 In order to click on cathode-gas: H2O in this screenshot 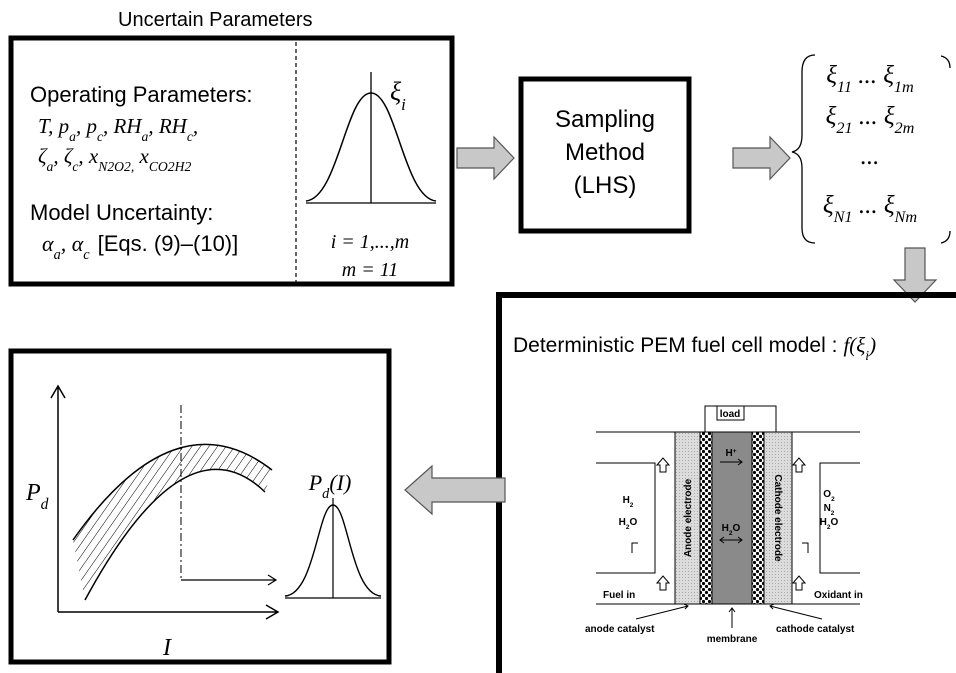, I will do `click(829, 524)`.